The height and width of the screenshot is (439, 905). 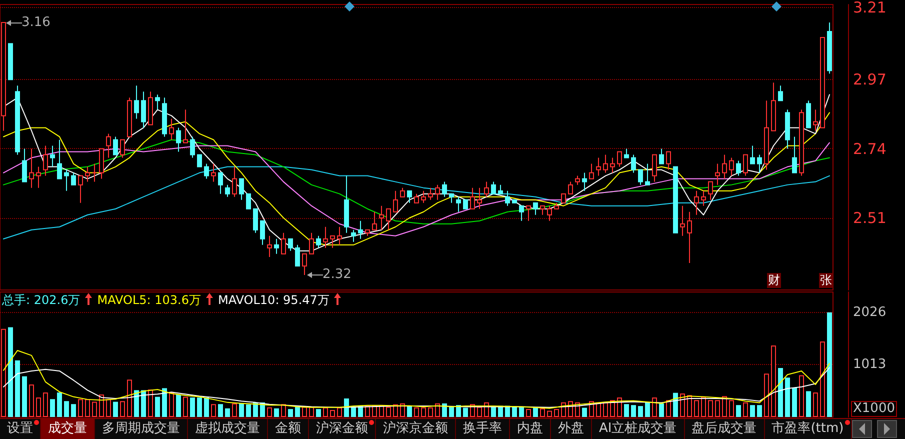 I want to click on annotation: MAVOL5: 103.6万, so click(x=149, y=300).